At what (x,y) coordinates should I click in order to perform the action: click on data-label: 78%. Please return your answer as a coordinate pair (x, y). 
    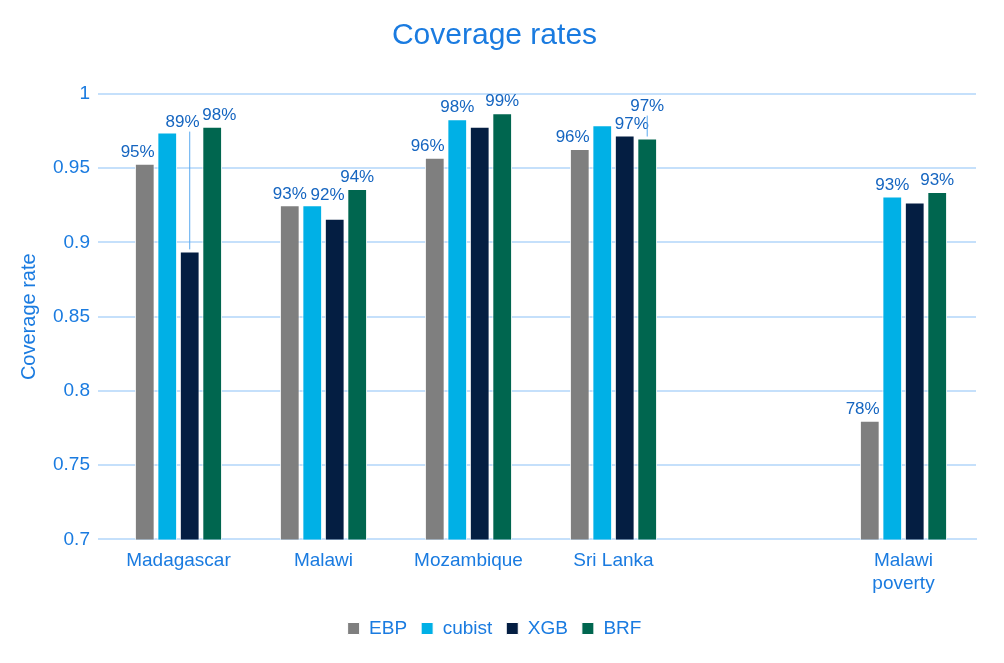
    Looking at the image, I should click on (862, 408).